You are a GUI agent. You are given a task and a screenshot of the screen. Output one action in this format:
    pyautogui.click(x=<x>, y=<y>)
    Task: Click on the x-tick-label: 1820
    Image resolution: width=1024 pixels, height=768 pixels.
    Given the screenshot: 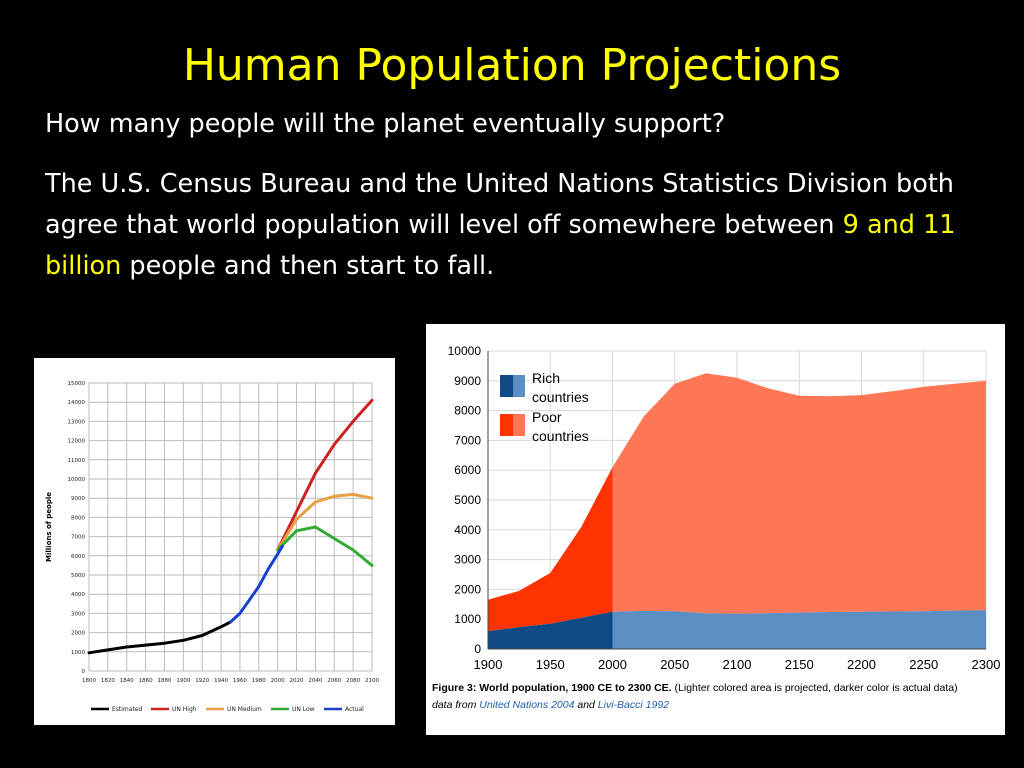 What is the action you would take?
    pyautogui.click(x=108, y=681)
    